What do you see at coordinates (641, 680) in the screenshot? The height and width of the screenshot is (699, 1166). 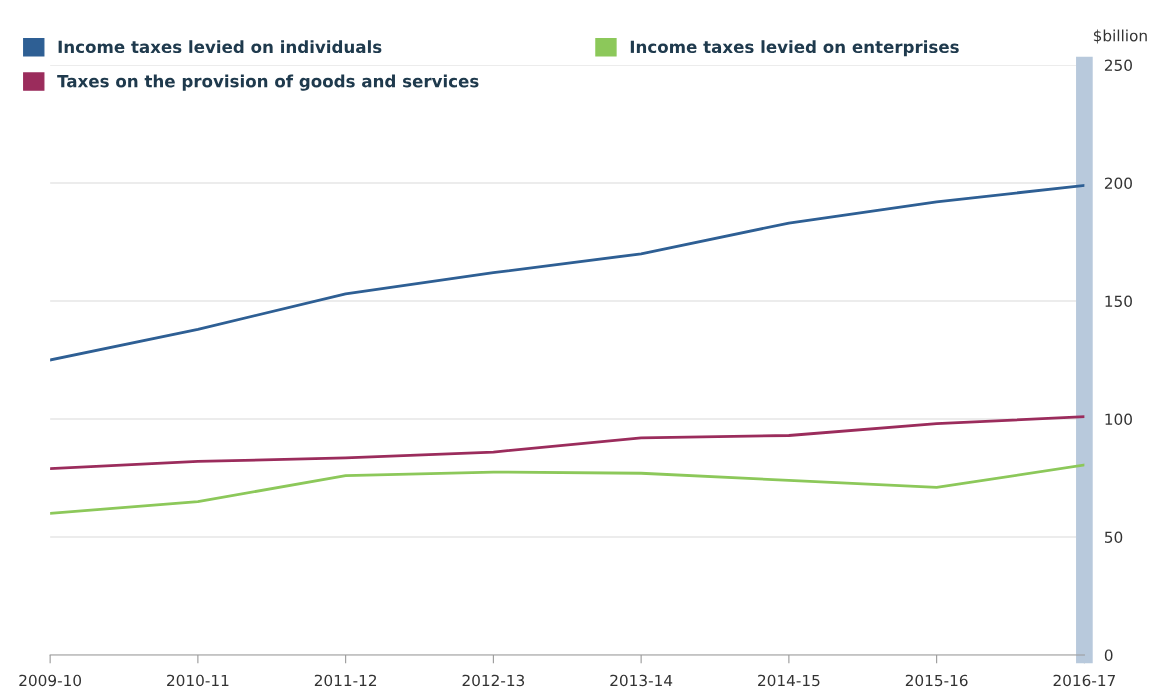 I see `x-tick-label: 2013-14` at bounding box center [641, 680].